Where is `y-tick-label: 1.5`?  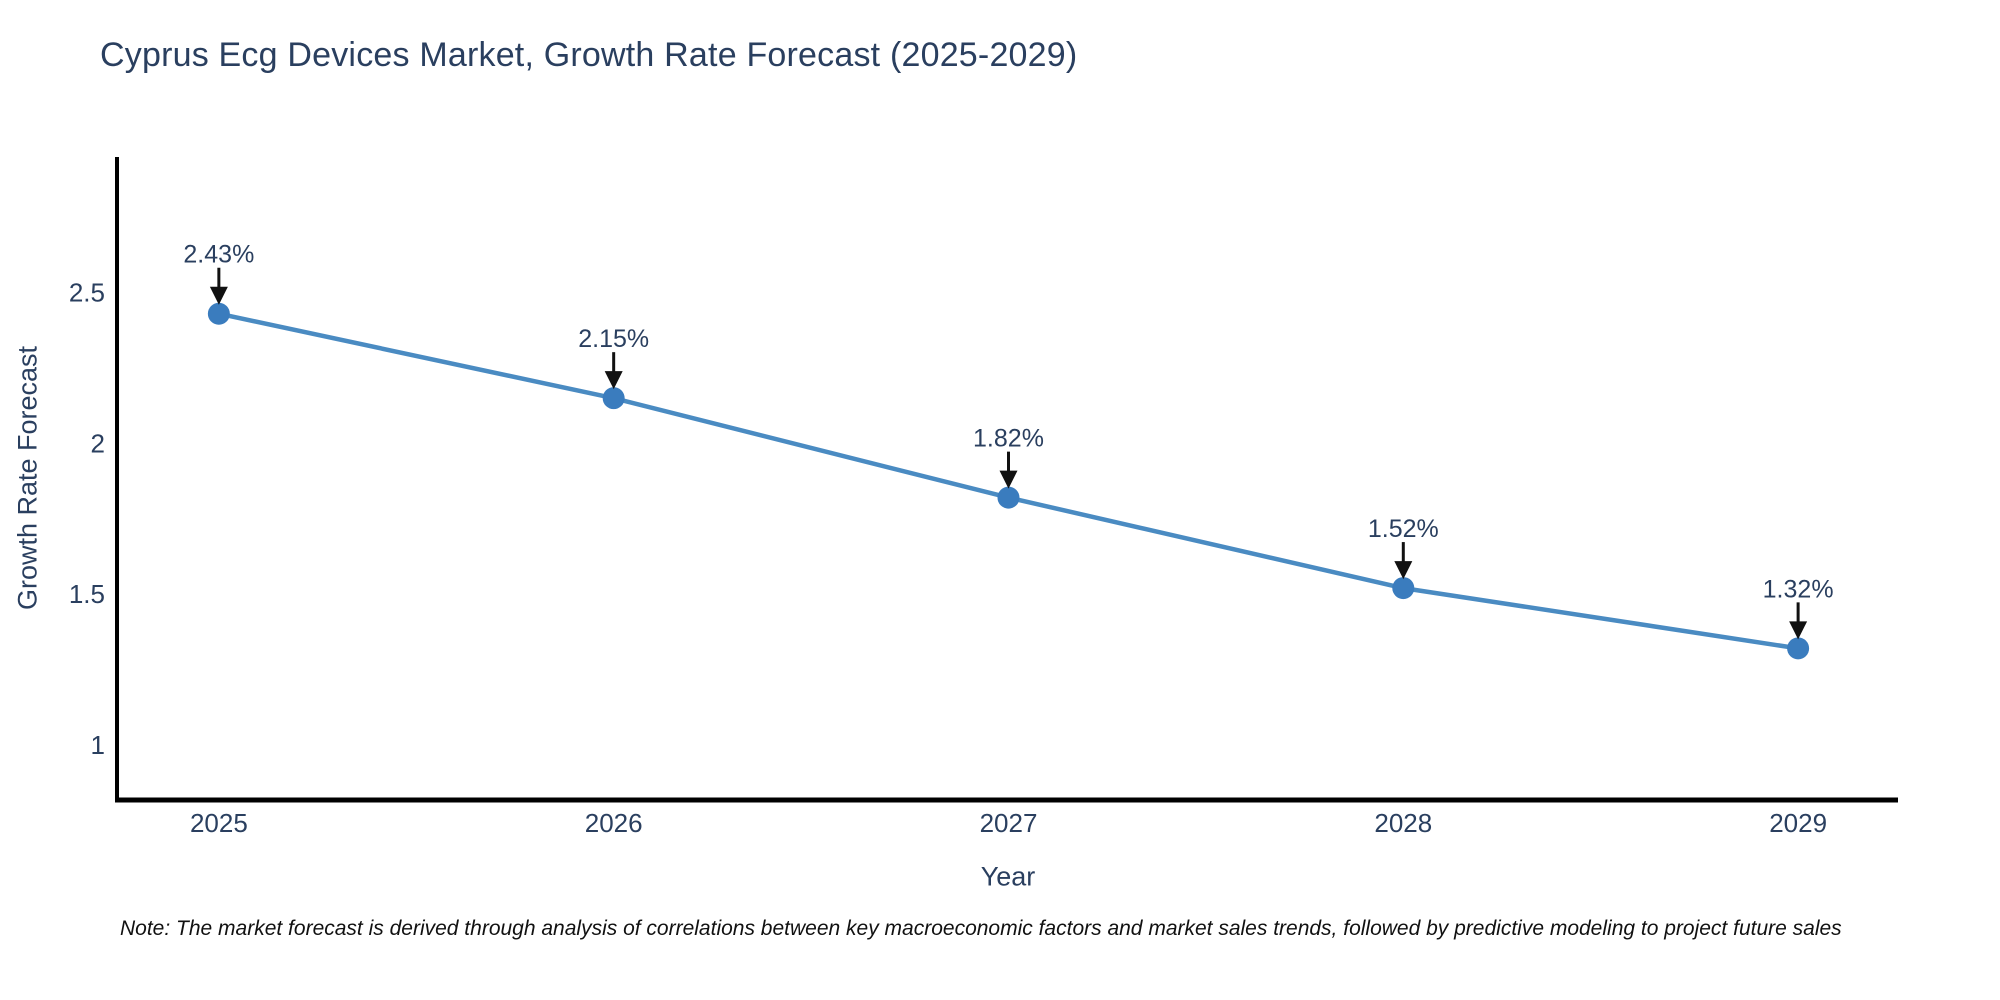
y-tick-label: 1.5 is located at coordinates (87, 594).